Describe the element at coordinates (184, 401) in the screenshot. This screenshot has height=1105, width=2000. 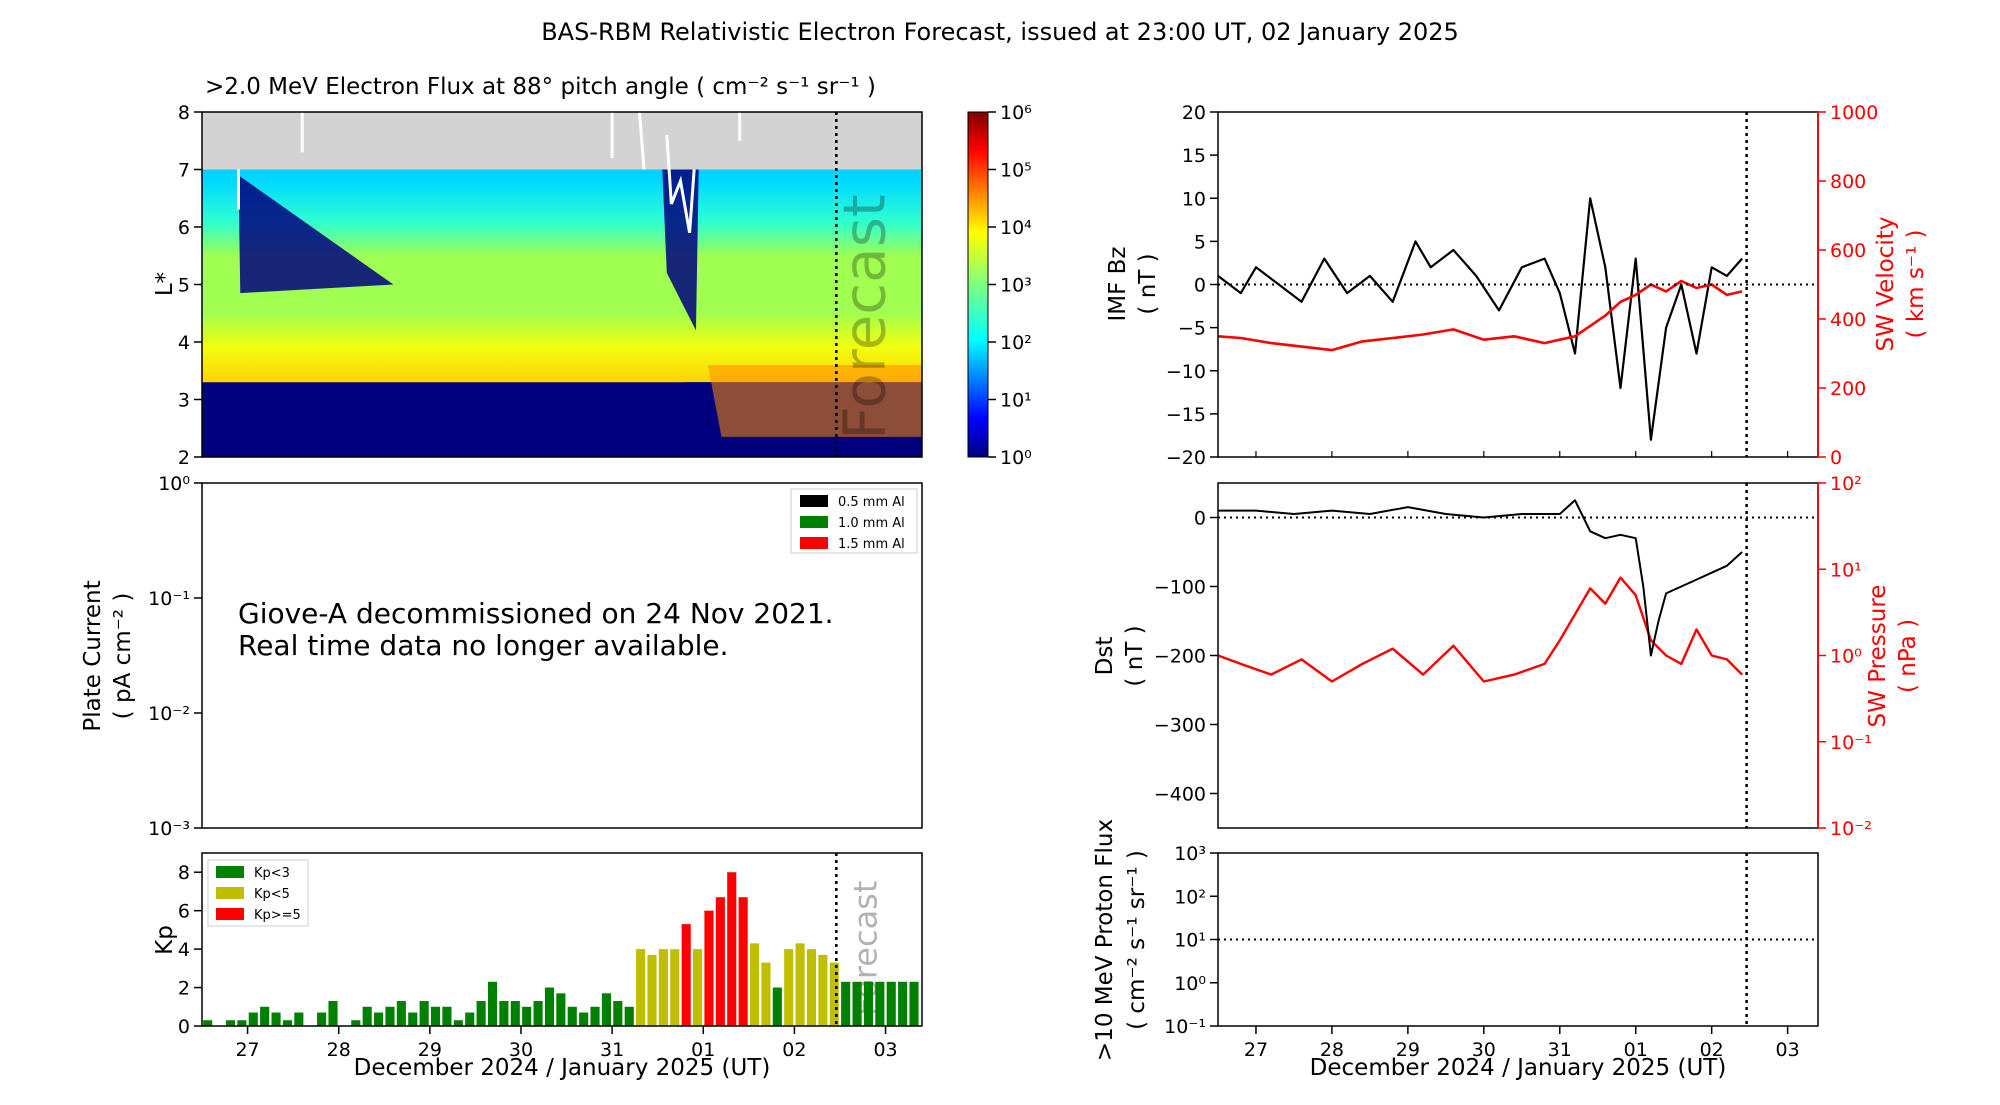
I see `y-tick-label: 3` at that location.